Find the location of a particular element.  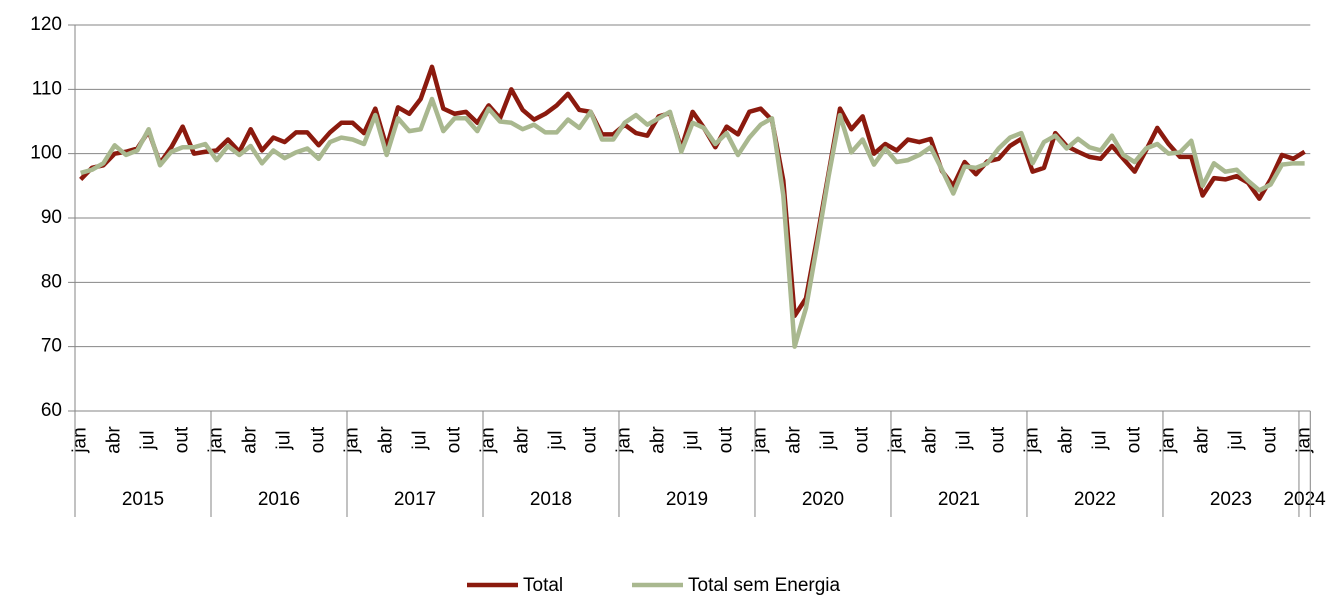

year-label: 2022 is located at coordinates (1095, 499).